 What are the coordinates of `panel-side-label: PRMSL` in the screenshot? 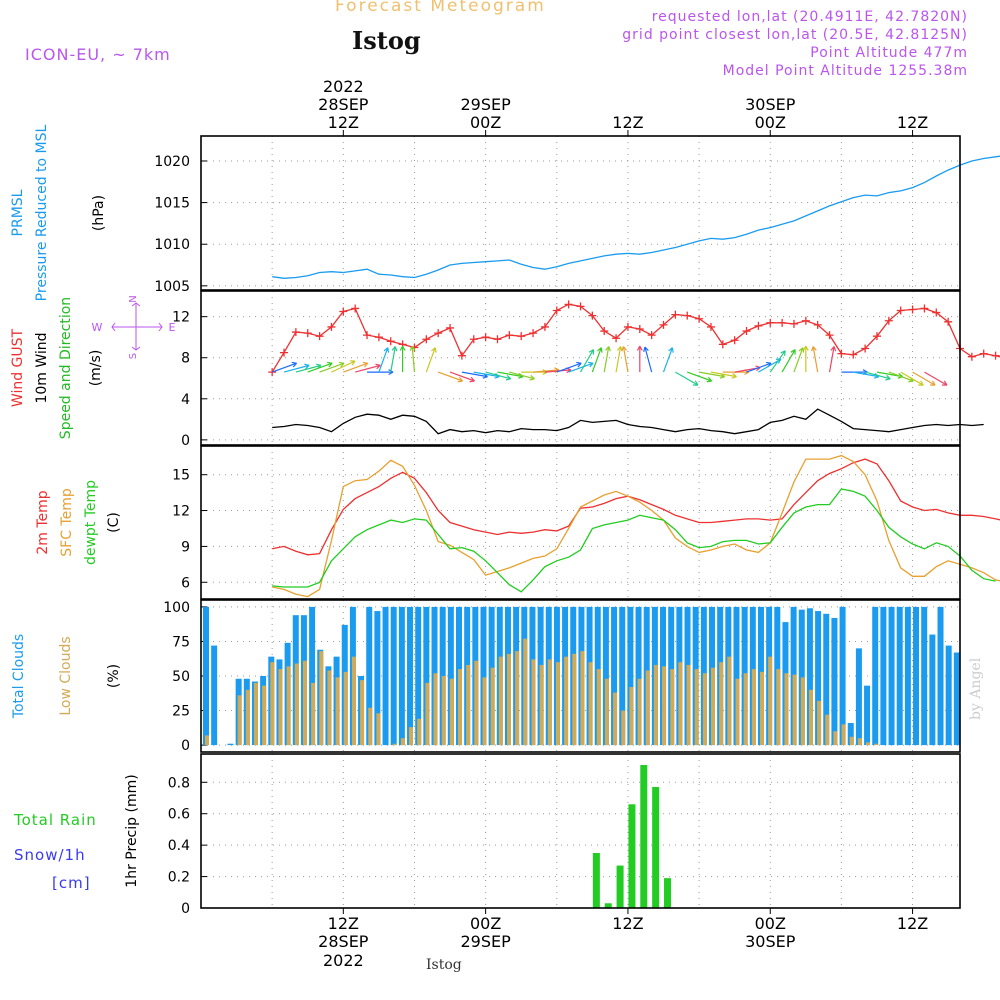 It's located at (18, 212).